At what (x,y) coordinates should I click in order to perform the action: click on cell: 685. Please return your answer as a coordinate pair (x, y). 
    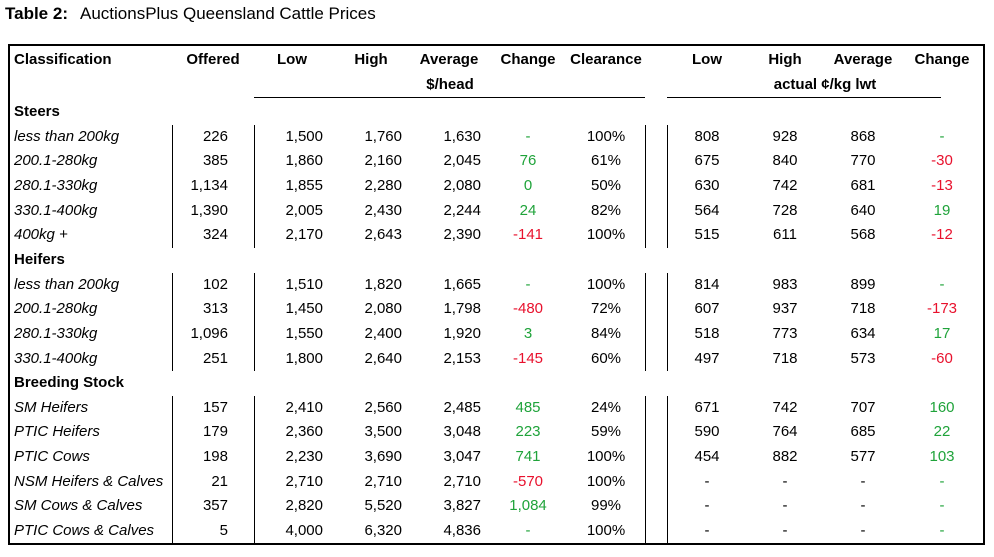
    Looking at the image, I should click on (863, 432).